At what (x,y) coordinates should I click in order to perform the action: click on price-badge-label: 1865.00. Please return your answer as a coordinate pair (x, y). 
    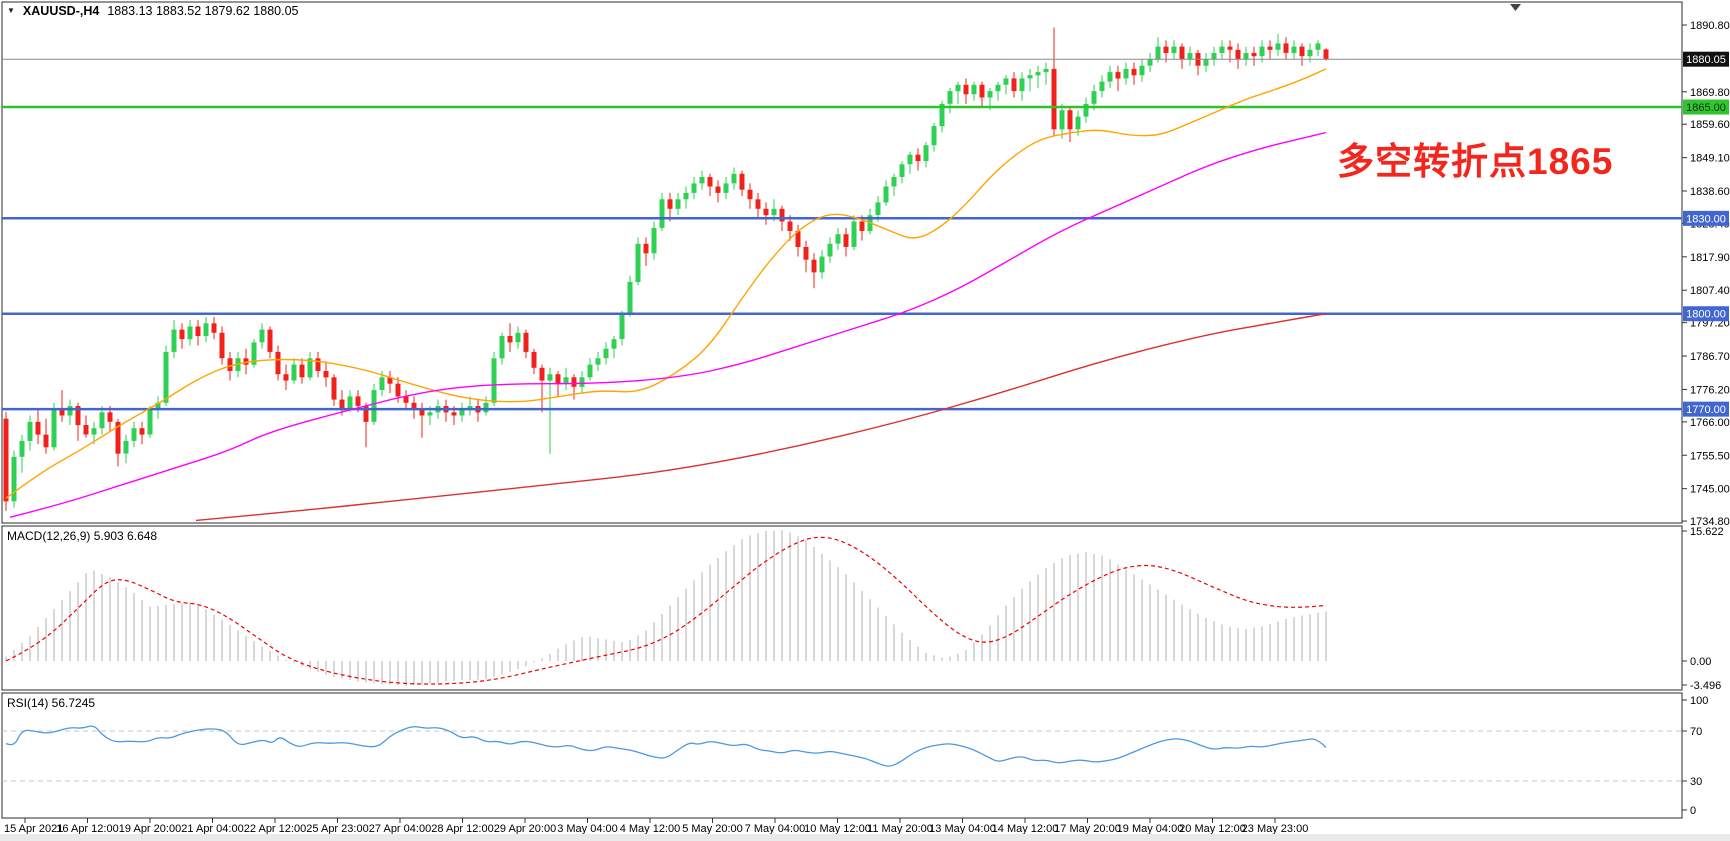
    Looking at the image, I should click on (1706, 108).